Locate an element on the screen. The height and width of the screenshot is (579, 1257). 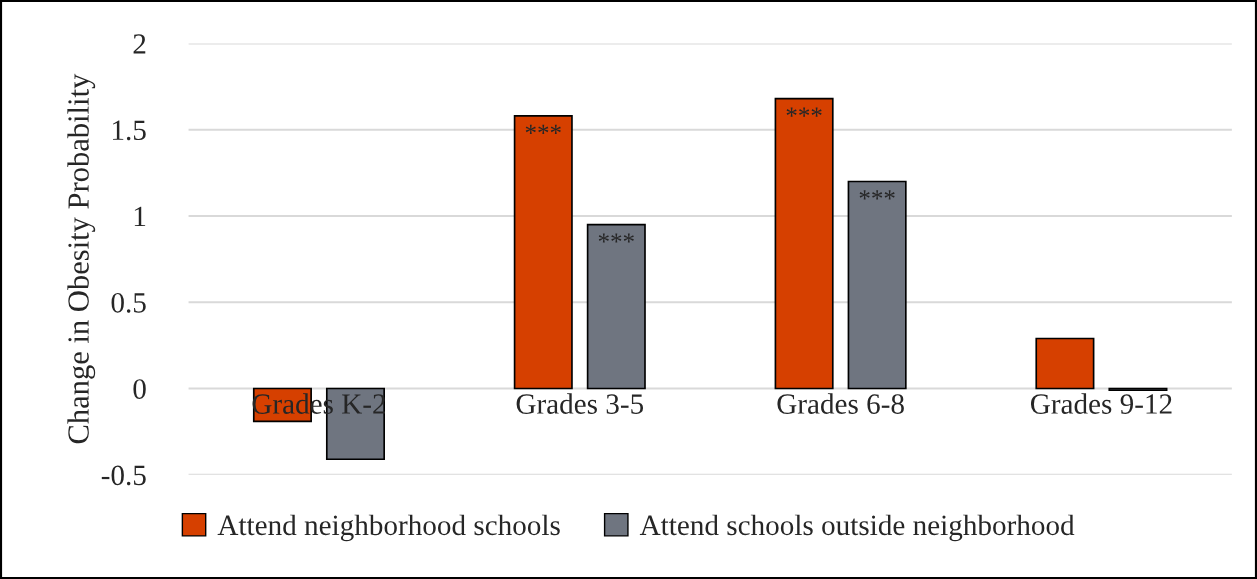
y-tick-label: 2 is located at coordinates (139, 44).